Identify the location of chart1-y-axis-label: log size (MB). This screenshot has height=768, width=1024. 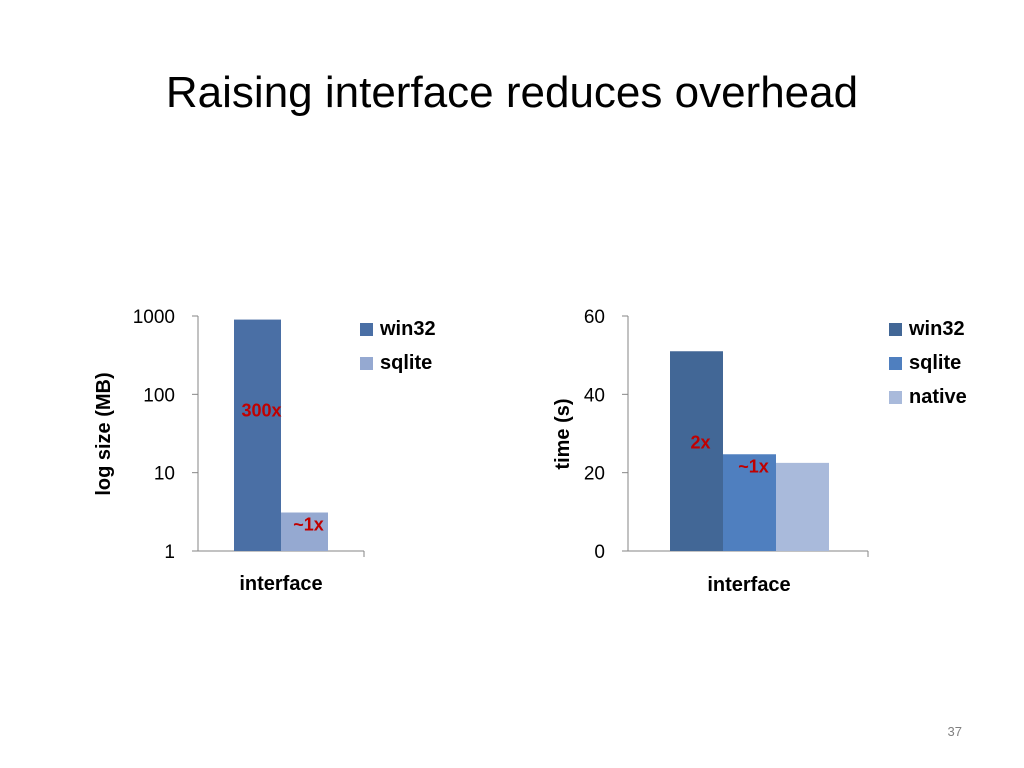
(104, 433).